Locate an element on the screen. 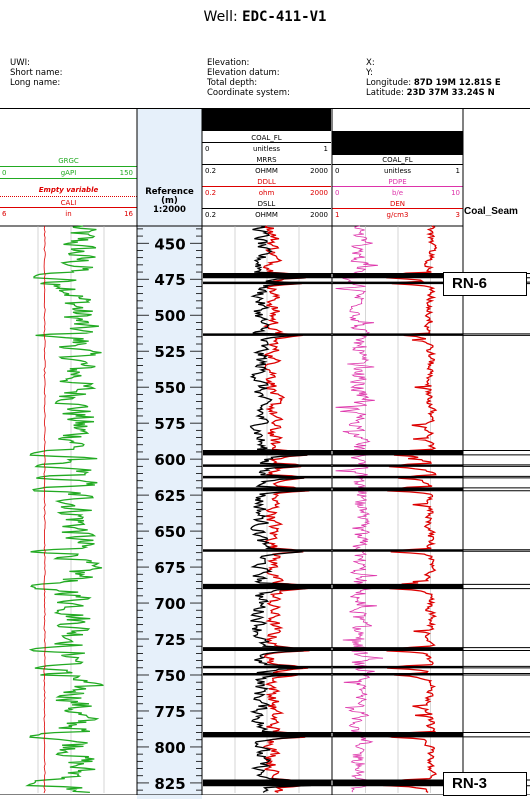 The height and width of the screenshot is (799, 530). res-coalfl-max: 1 is located at coordinates (325, 149).